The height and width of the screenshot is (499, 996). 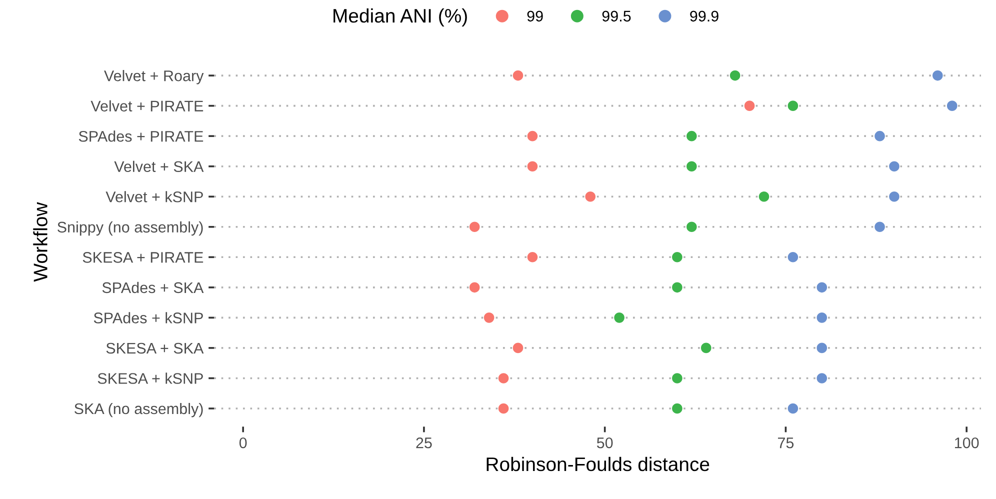 What do you see at coordinates (40, 242) in the screenshot?
I see `y-axis-title: Workflow` at bounding box center [40, 242].